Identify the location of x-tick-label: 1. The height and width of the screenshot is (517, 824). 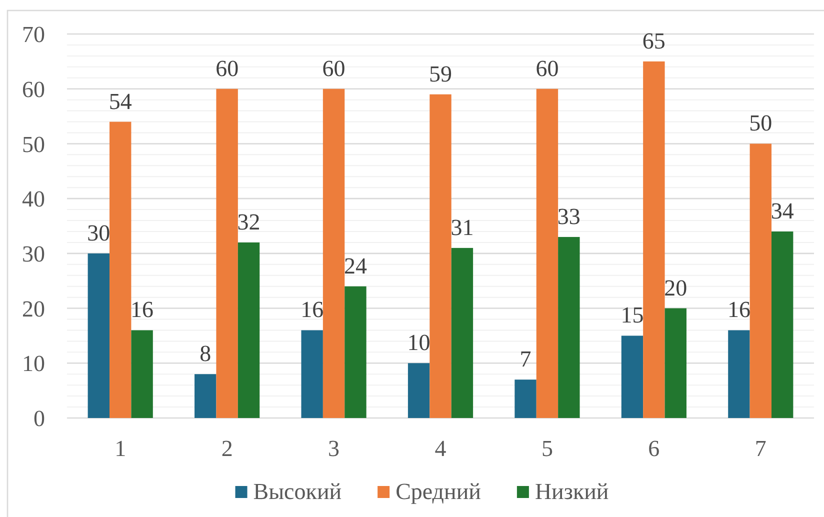
(120, 448).